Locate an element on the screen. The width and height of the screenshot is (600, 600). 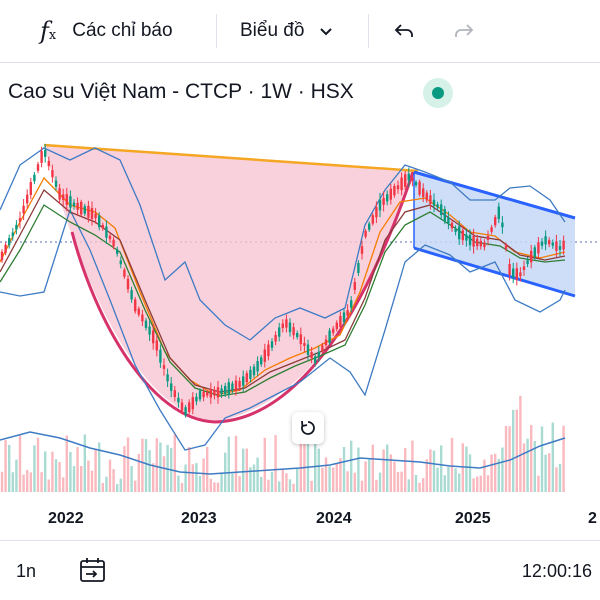
time-tick: 2 is located at coordinates (592, 518).